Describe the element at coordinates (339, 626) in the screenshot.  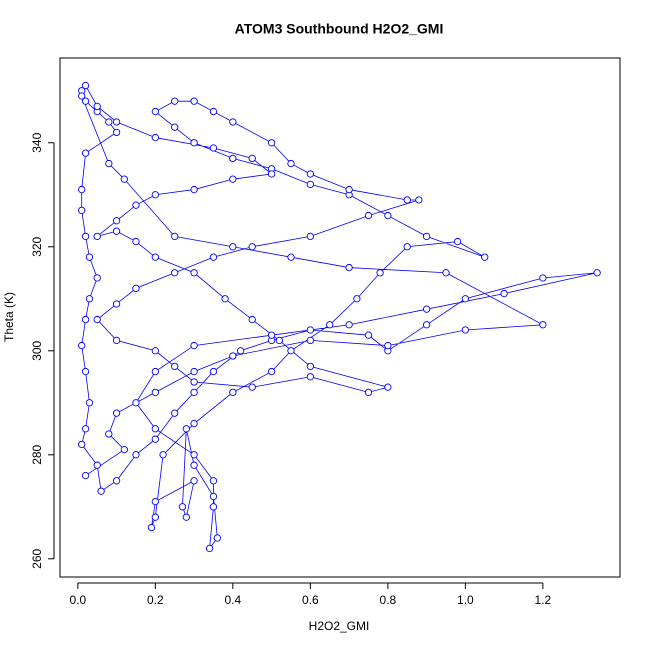
I see `x-axis-label: H2O2_GMI` at that location.